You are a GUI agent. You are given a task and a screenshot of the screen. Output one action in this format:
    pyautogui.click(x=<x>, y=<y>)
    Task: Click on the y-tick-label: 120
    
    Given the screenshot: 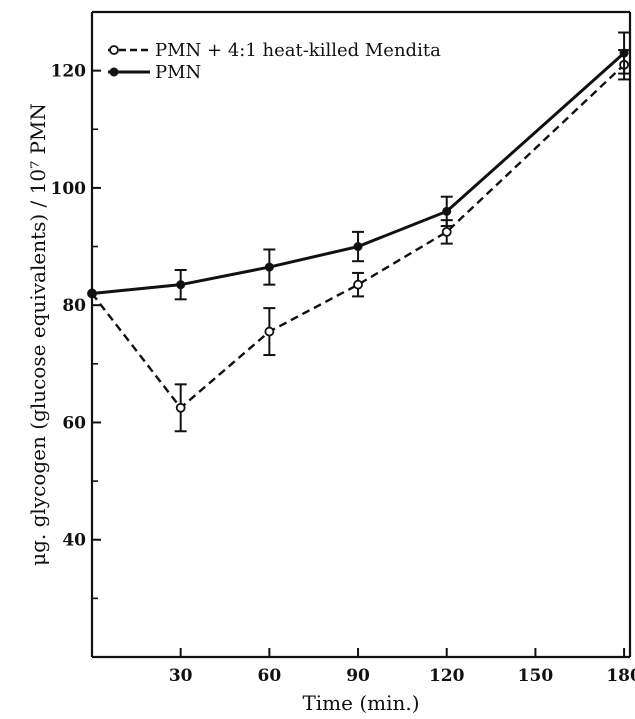 What is the action you would take?
    pyautogui.click(x=69, y=72)
    